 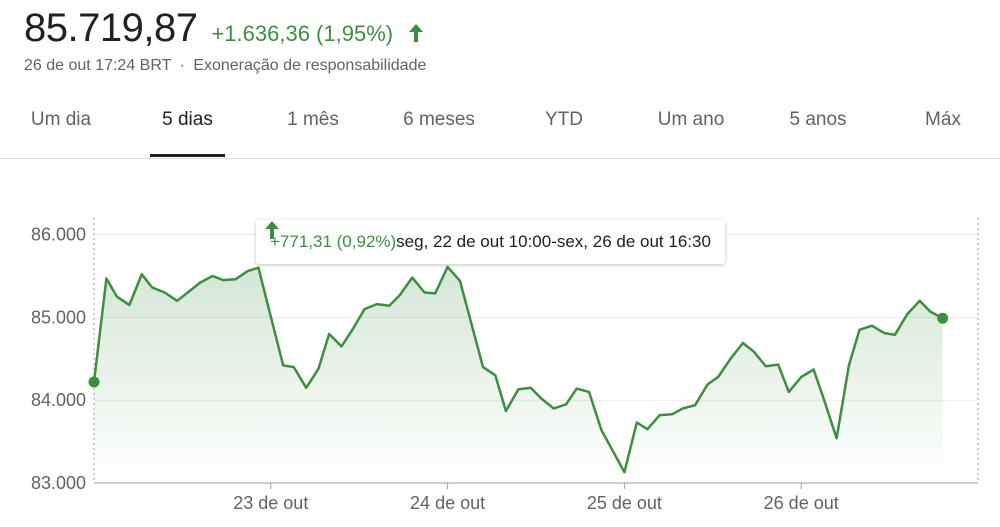 I want to click on tab-one-year: Um ano, so click(x=691, y=119).